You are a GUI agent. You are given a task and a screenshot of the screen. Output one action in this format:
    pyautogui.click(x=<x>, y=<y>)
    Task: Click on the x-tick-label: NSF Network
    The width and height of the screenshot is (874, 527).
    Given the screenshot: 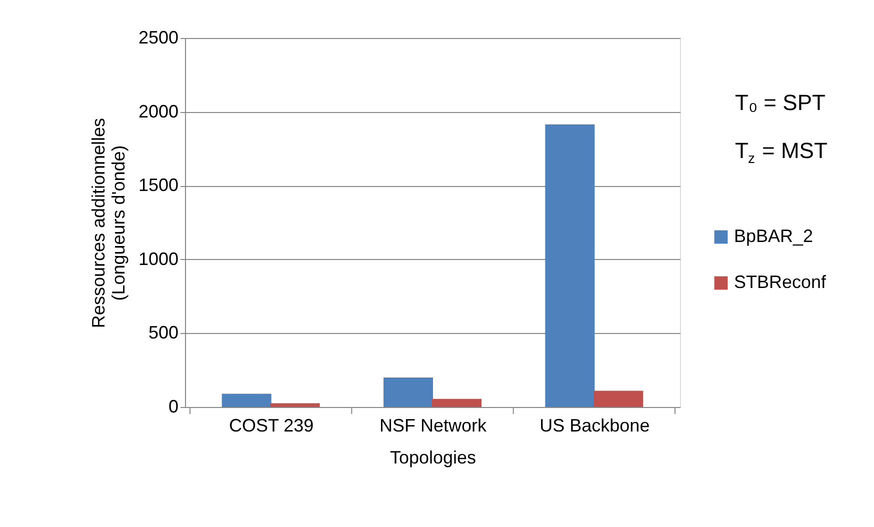 What is the action you would take?
    pyautogui.click(x=433, y=426)
    